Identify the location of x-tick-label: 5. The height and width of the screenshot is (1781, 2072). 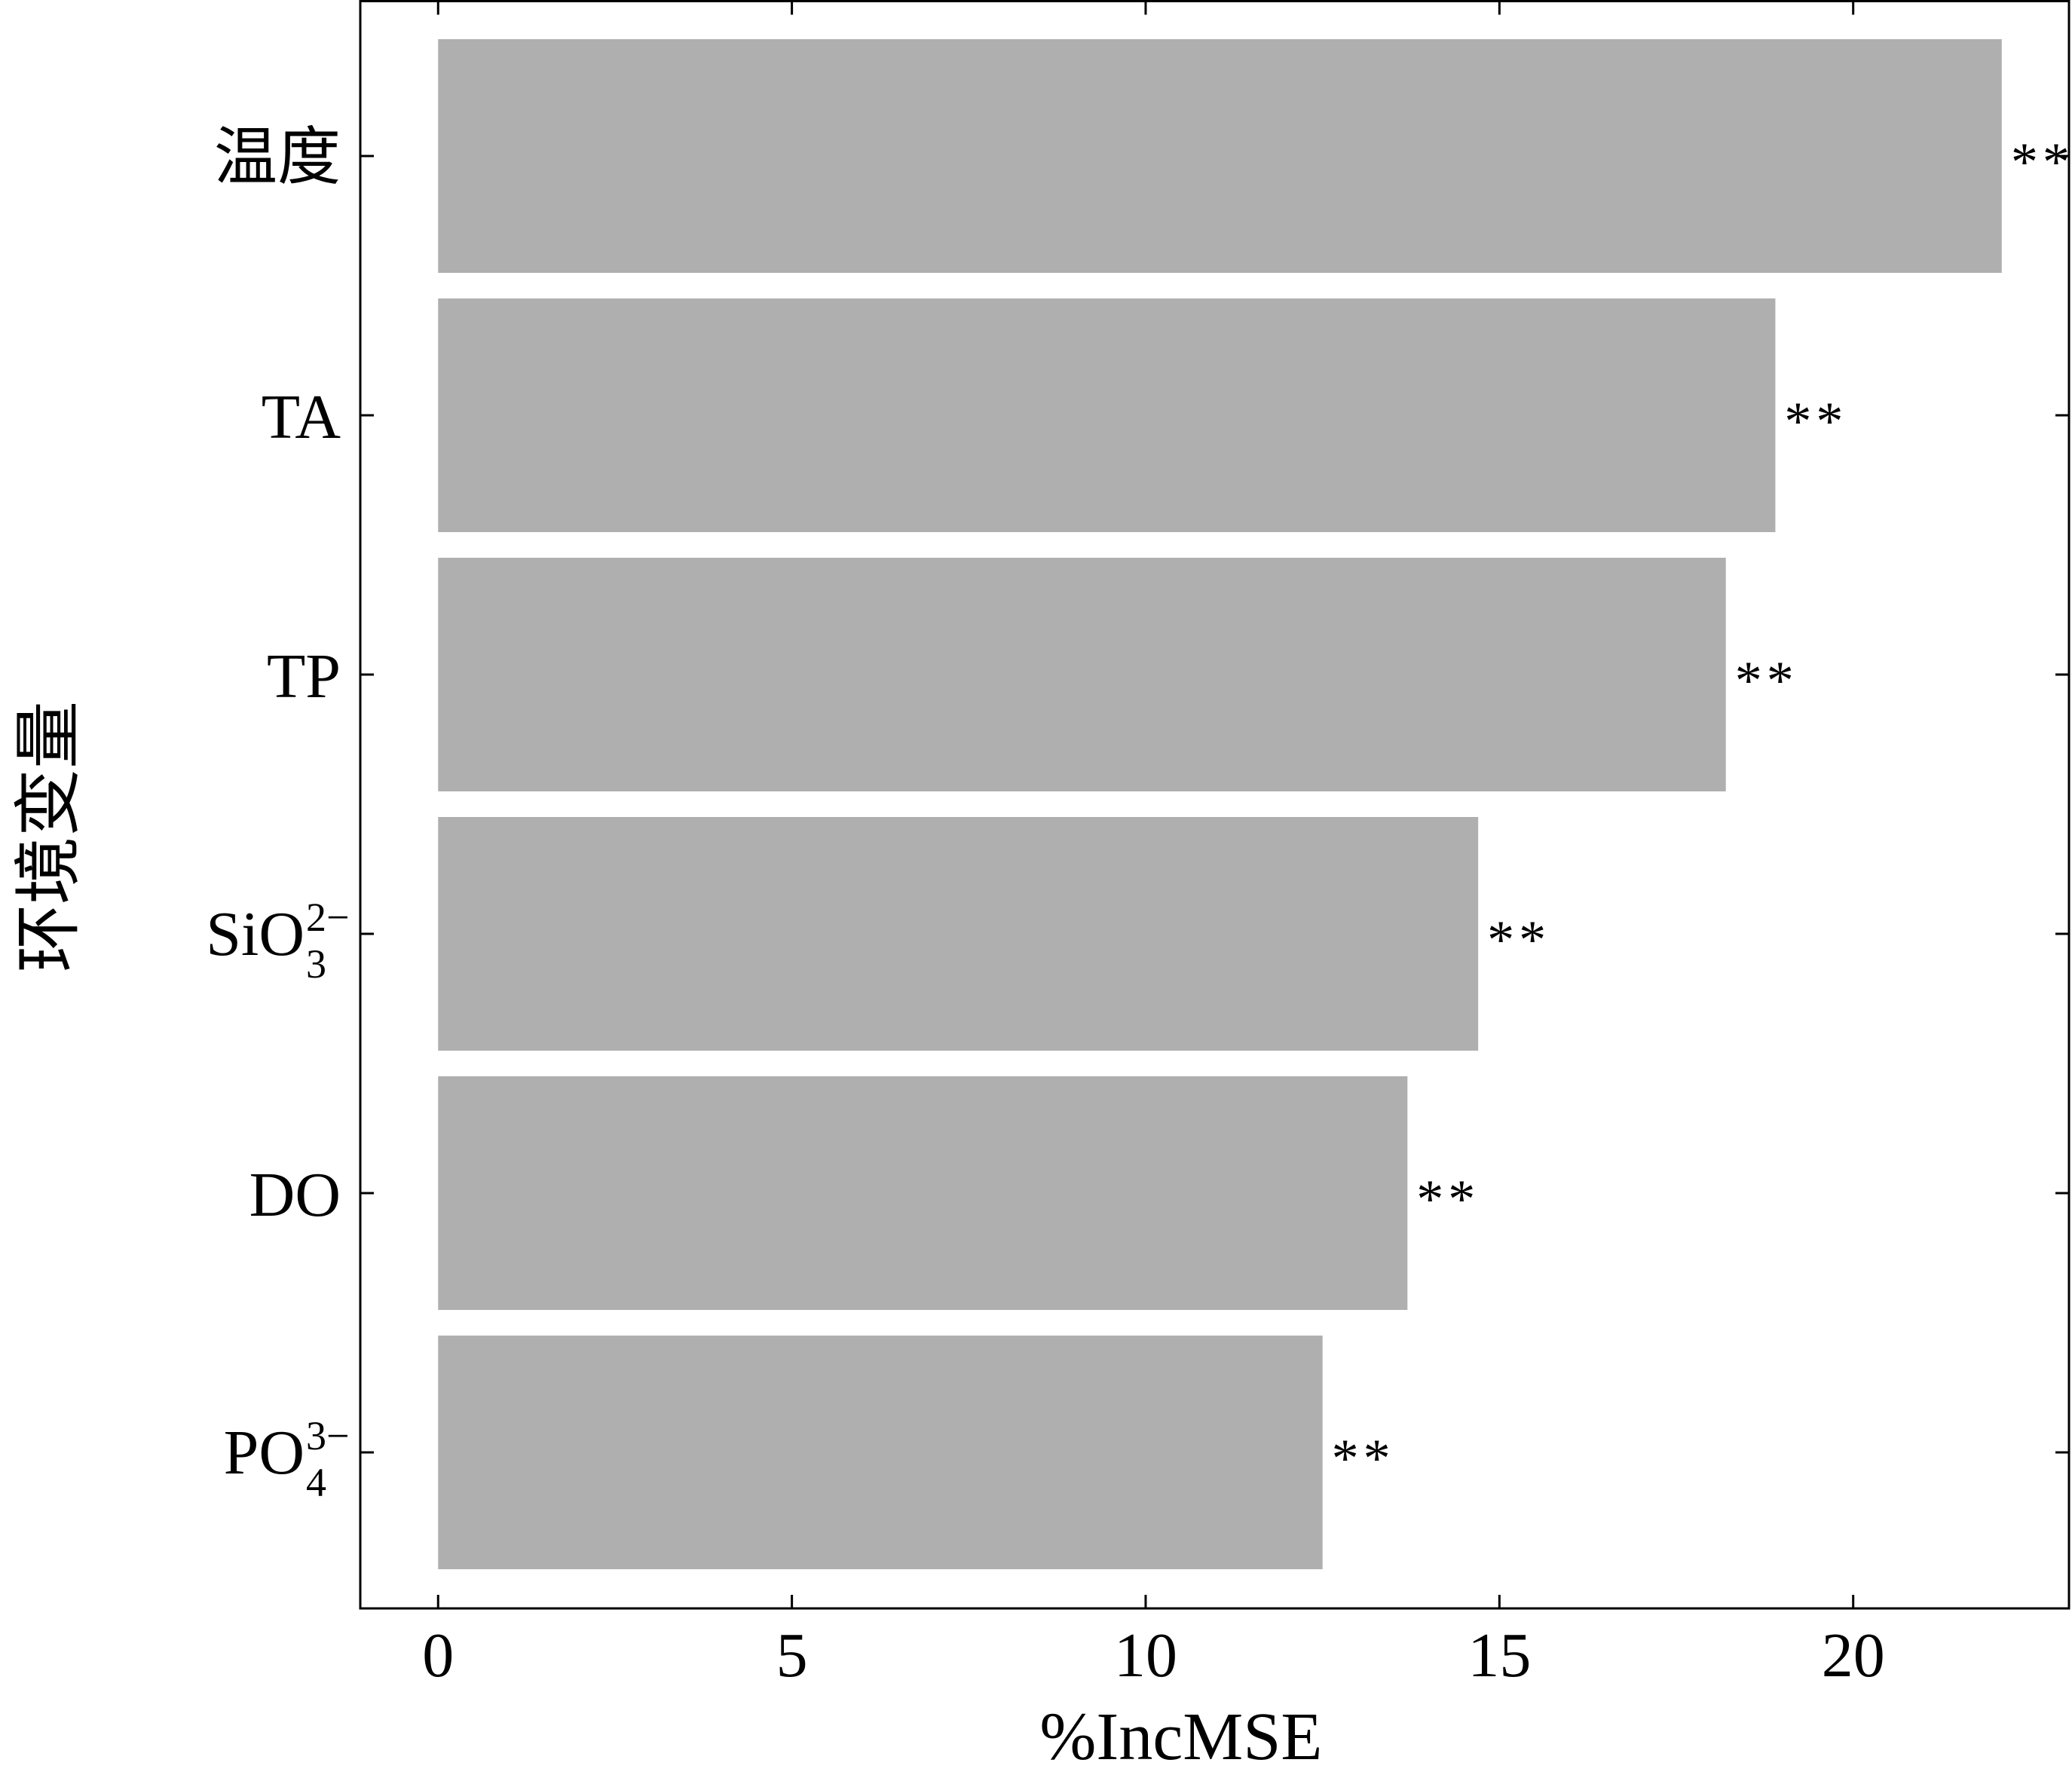
(792, 1655).